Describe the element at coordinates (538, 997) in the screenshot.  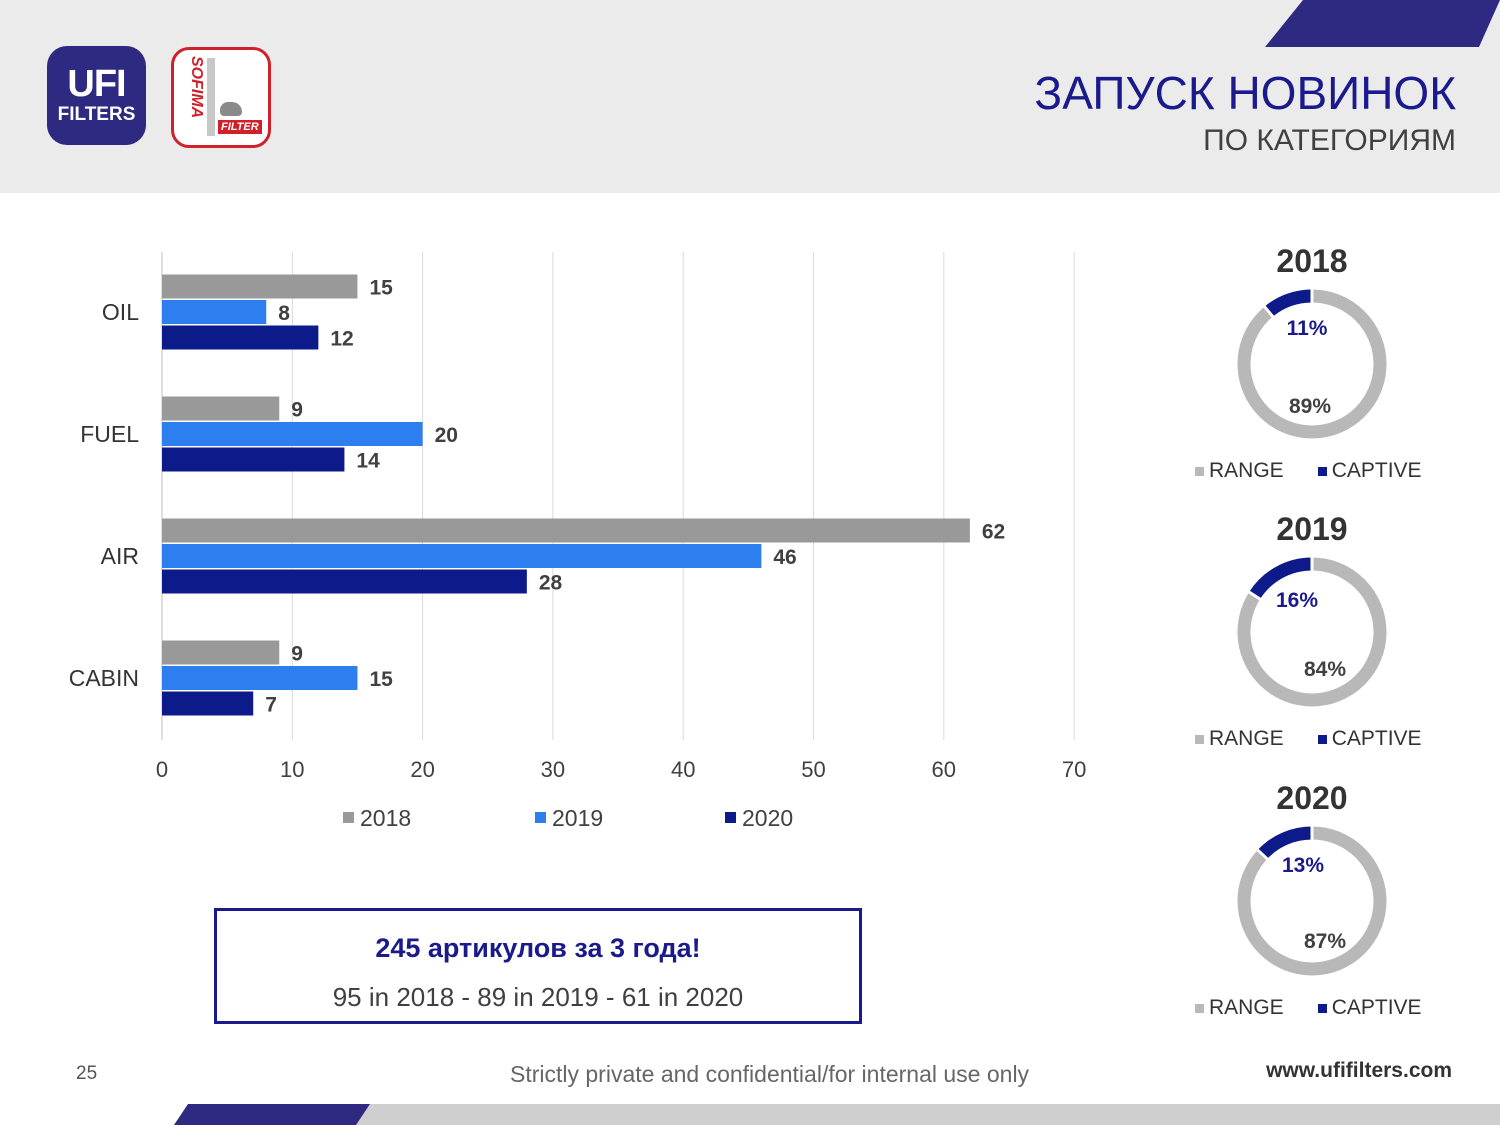
I see `summary-detail: 95 in 2018 - 89 in 2019 - 61 in 2020` at that location.